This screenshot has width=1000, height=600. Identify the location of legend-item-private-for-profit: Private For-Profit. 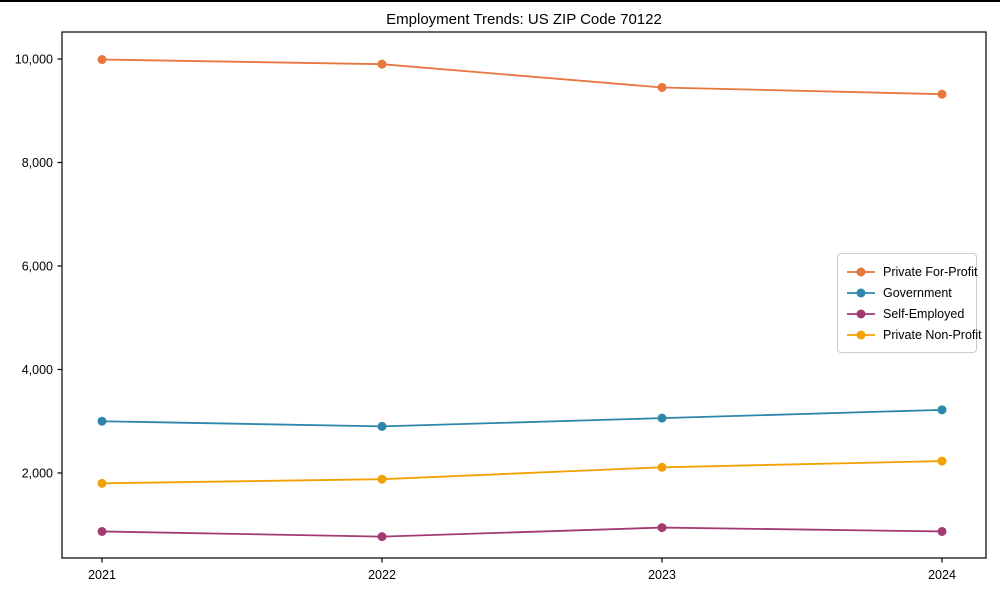
(911, 271).